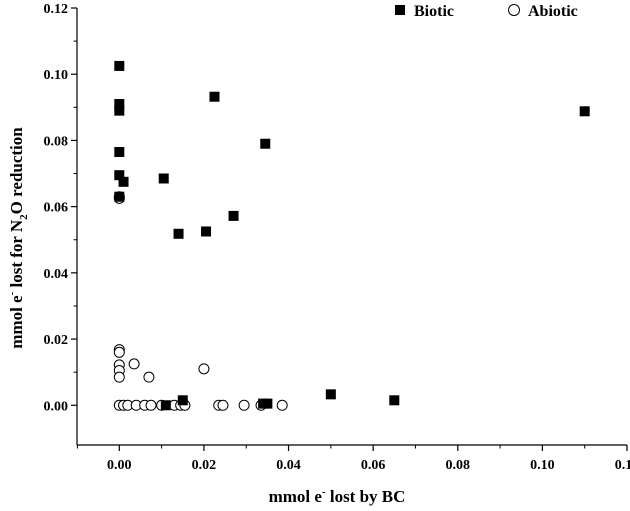 This screenshot has width=630, height=511. Describe the element at coordinates (353, 459) in the screenshot. I see `x-axis-ticks: 0.00 0.02 0.04 0.06 0.08 0.10 0.12` at that location.